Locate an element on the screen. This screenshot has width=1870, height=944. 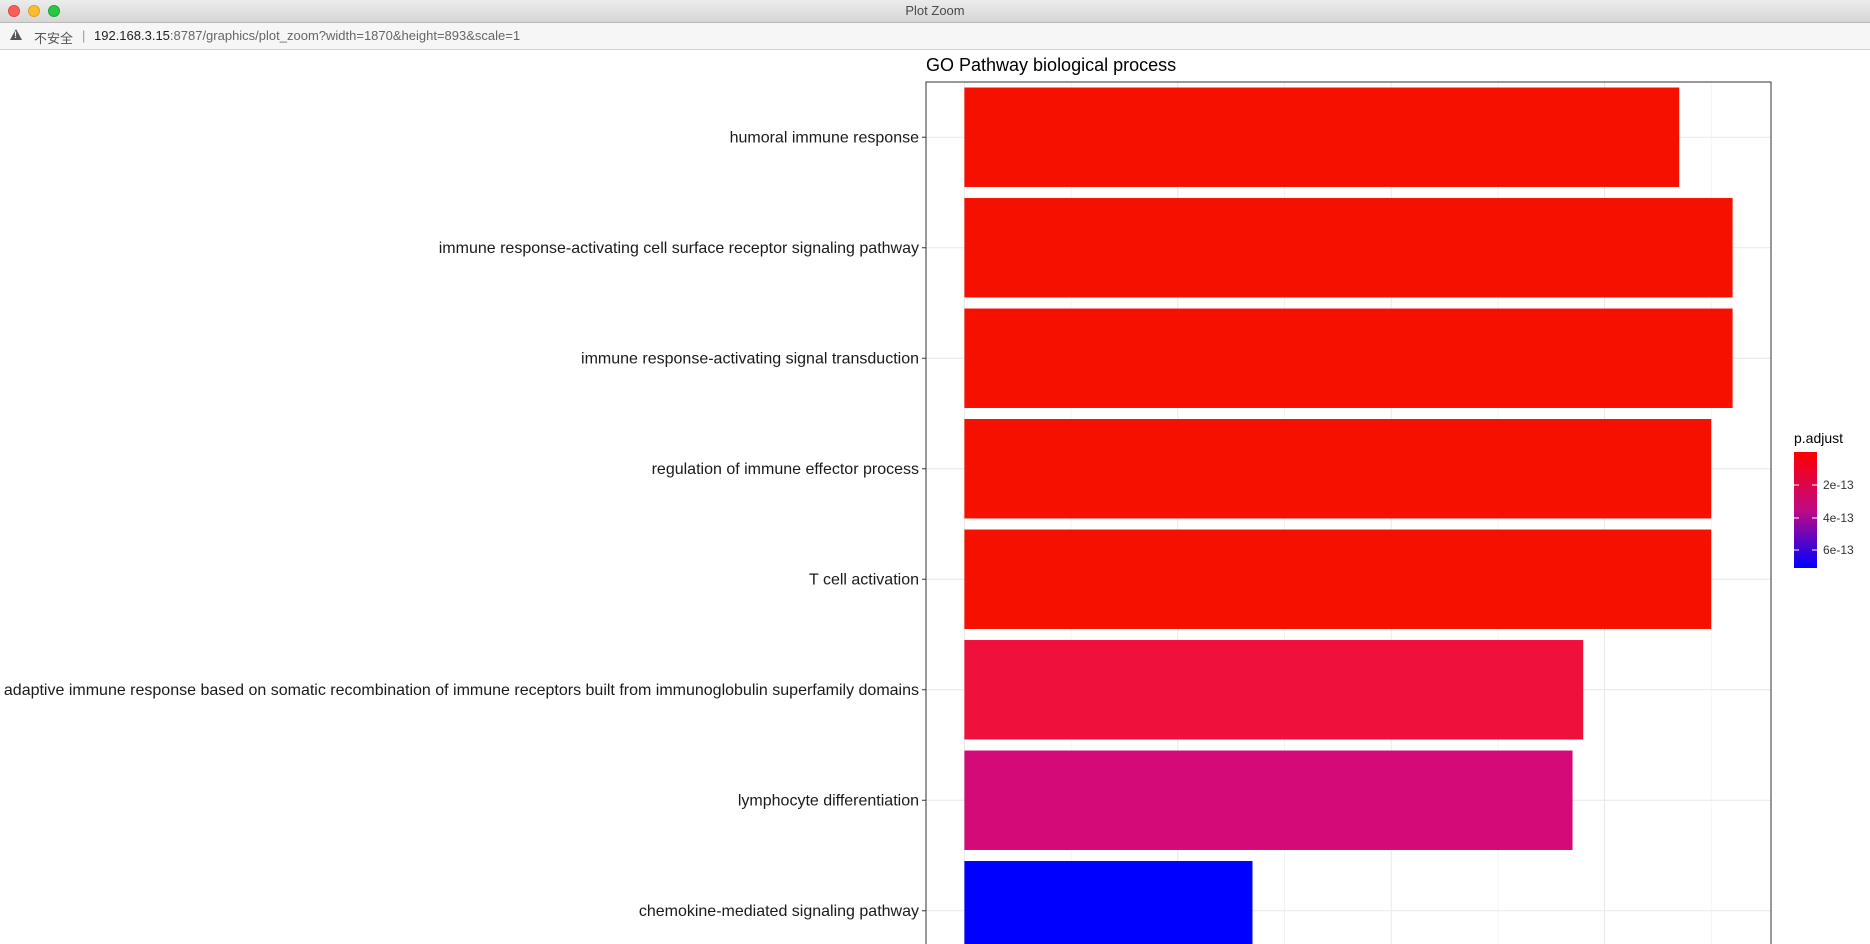
legend-label: 2e-13 is located at coordinates (1838, 485).